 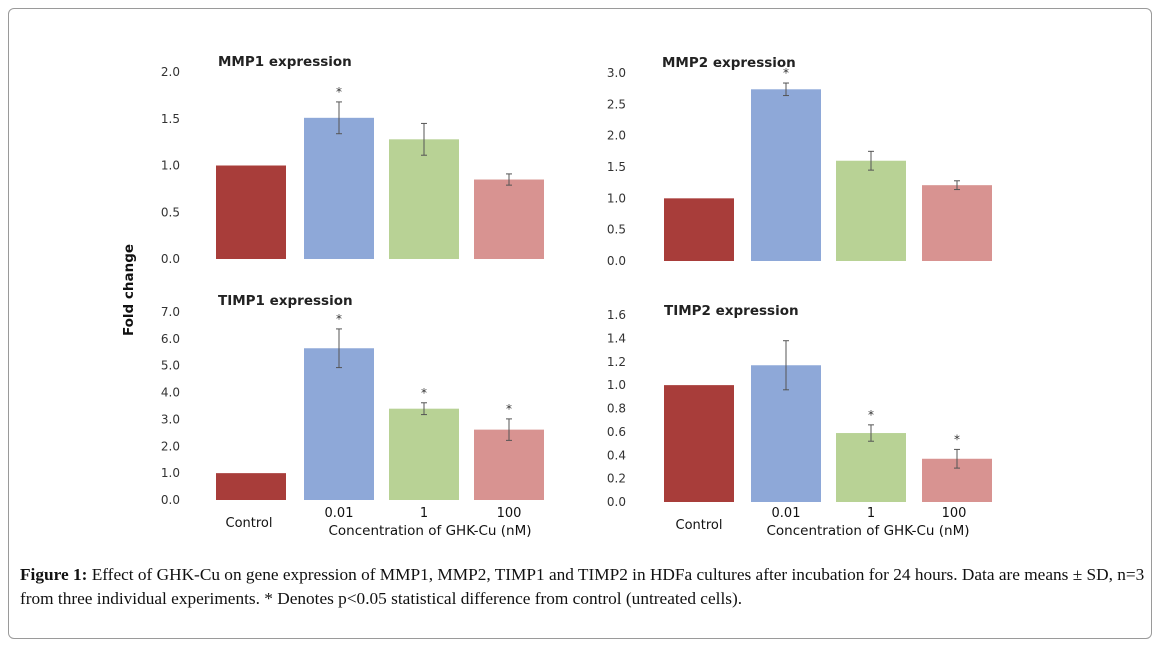 What do you see at coordinates (129, 290) in the screenshot?
I see `y-axis-label: Fold change` at bounding box center [129, 290].